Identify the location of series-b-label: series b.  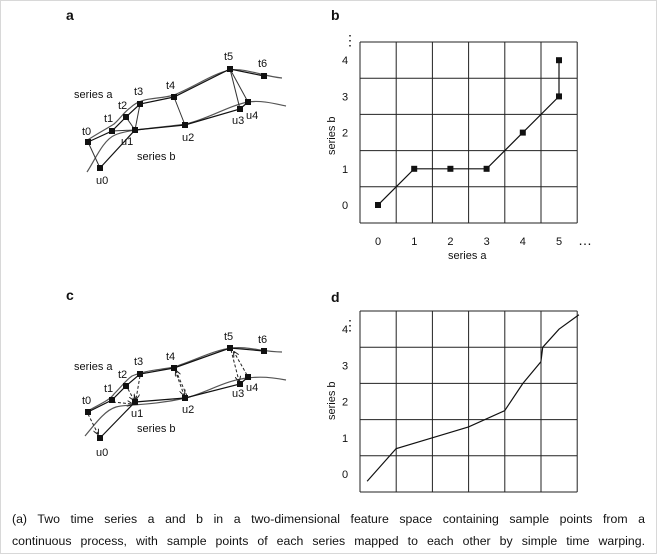
(156, 157).